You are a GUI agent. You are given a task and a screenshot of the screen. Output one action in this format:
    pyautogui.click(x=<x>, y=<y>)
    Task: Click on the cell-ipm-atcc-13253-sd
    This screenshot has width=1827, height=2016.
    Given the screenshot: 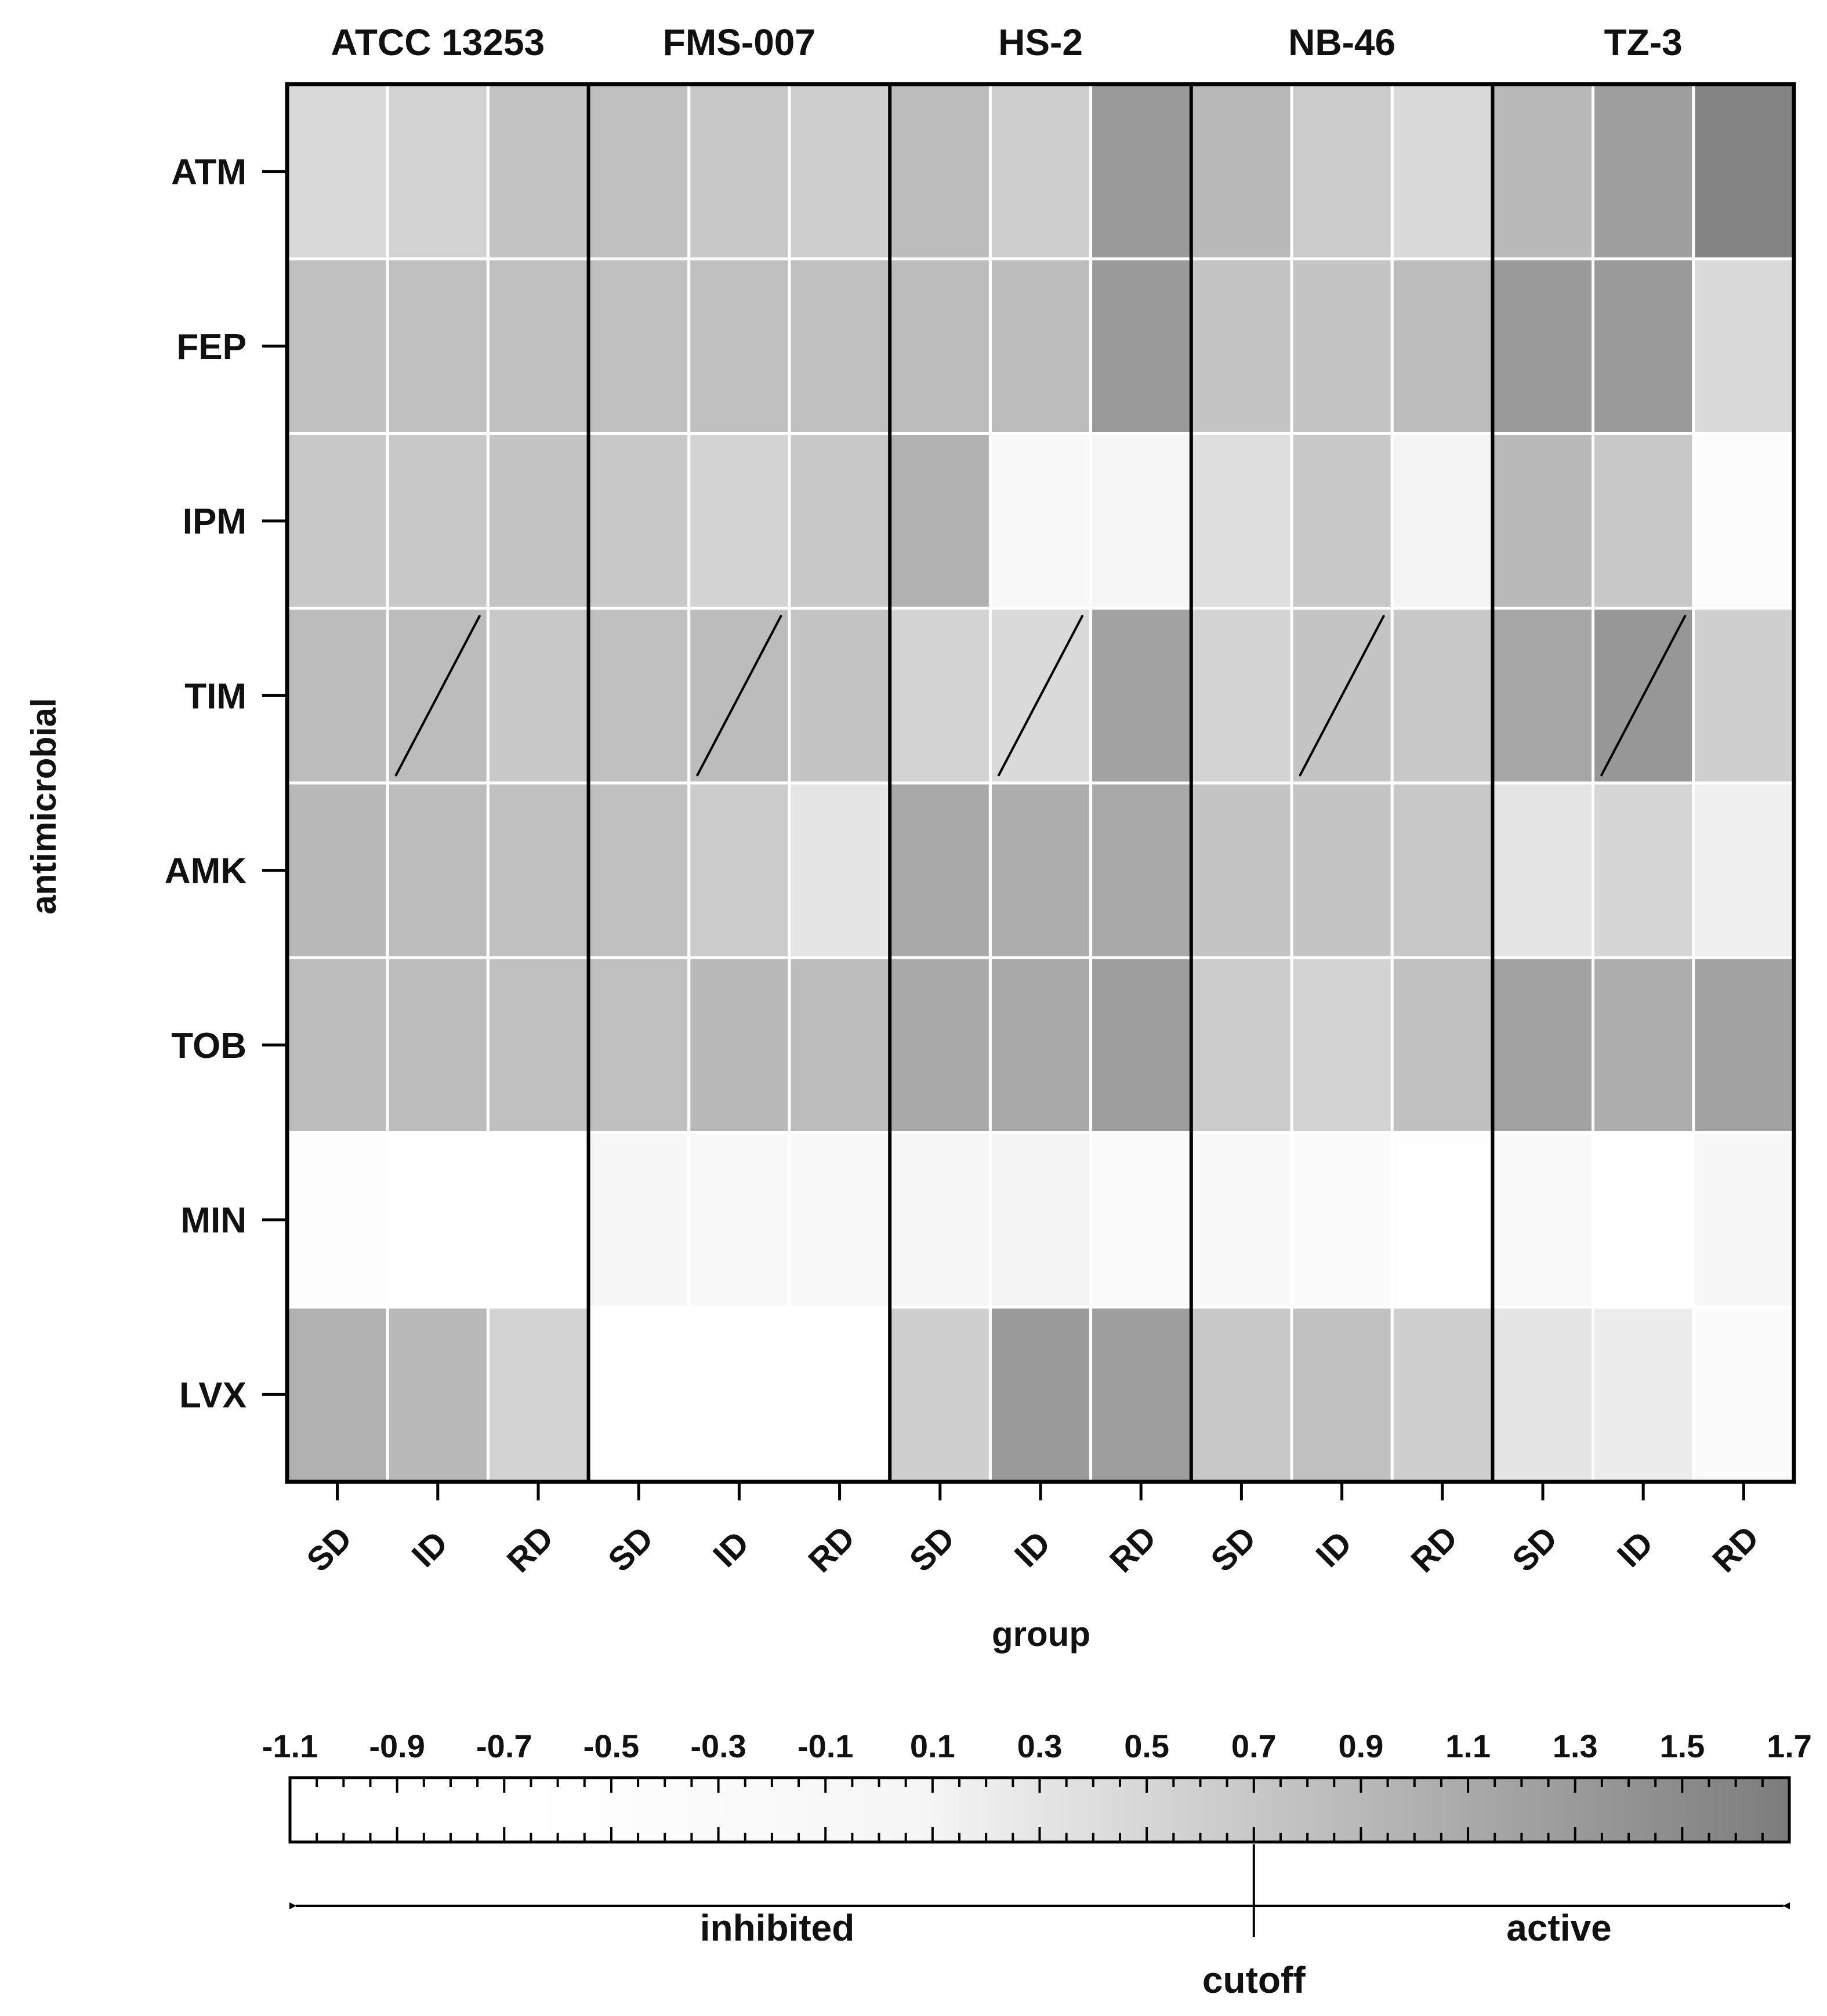 What is the action you would take?
    pyautogui.click(x=337, y=521)
    